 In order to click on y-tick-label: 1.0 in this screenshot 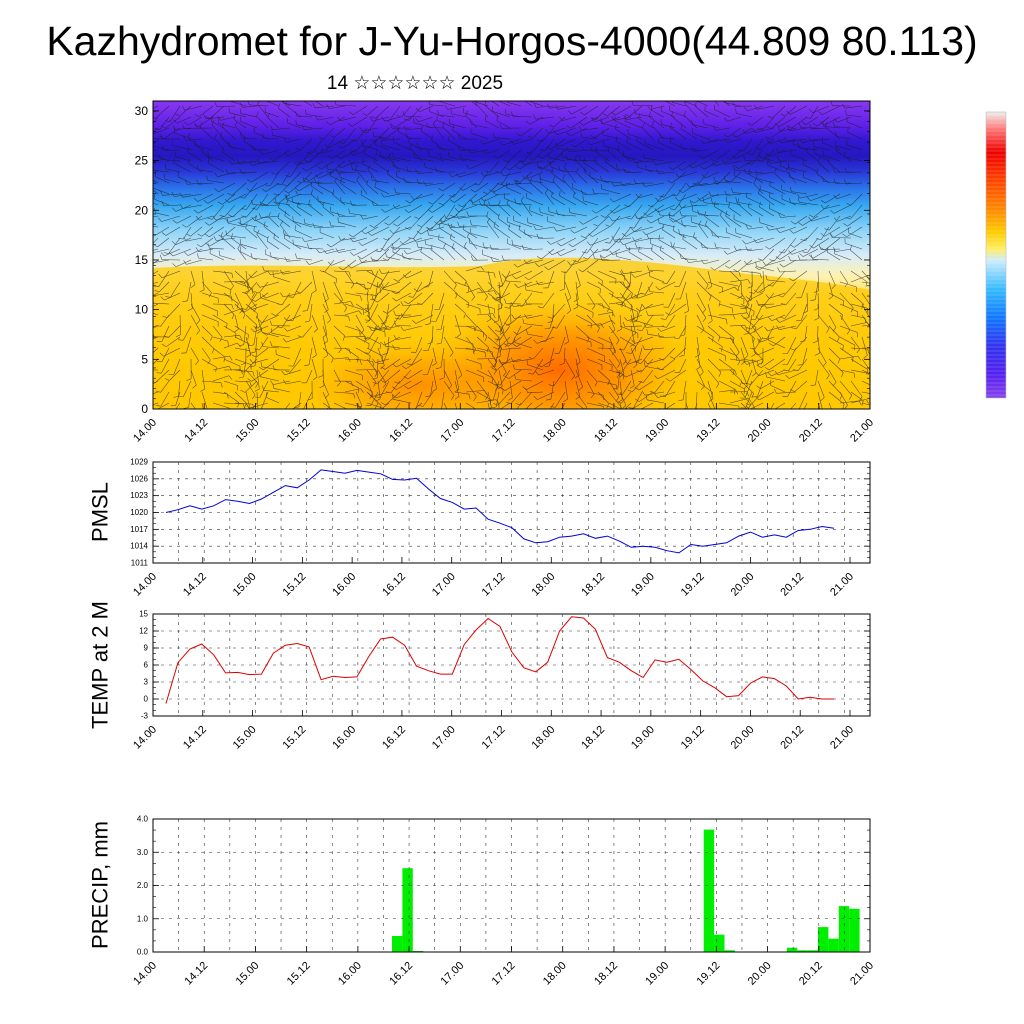, I will do `click(143, 918)`.